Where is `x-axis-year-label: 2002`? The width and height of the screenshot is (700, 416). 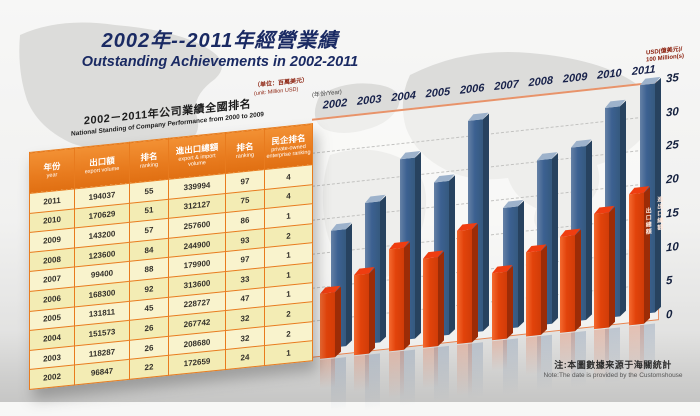
x-axis-year-label: 2002 is located at coordinates (335, 104).